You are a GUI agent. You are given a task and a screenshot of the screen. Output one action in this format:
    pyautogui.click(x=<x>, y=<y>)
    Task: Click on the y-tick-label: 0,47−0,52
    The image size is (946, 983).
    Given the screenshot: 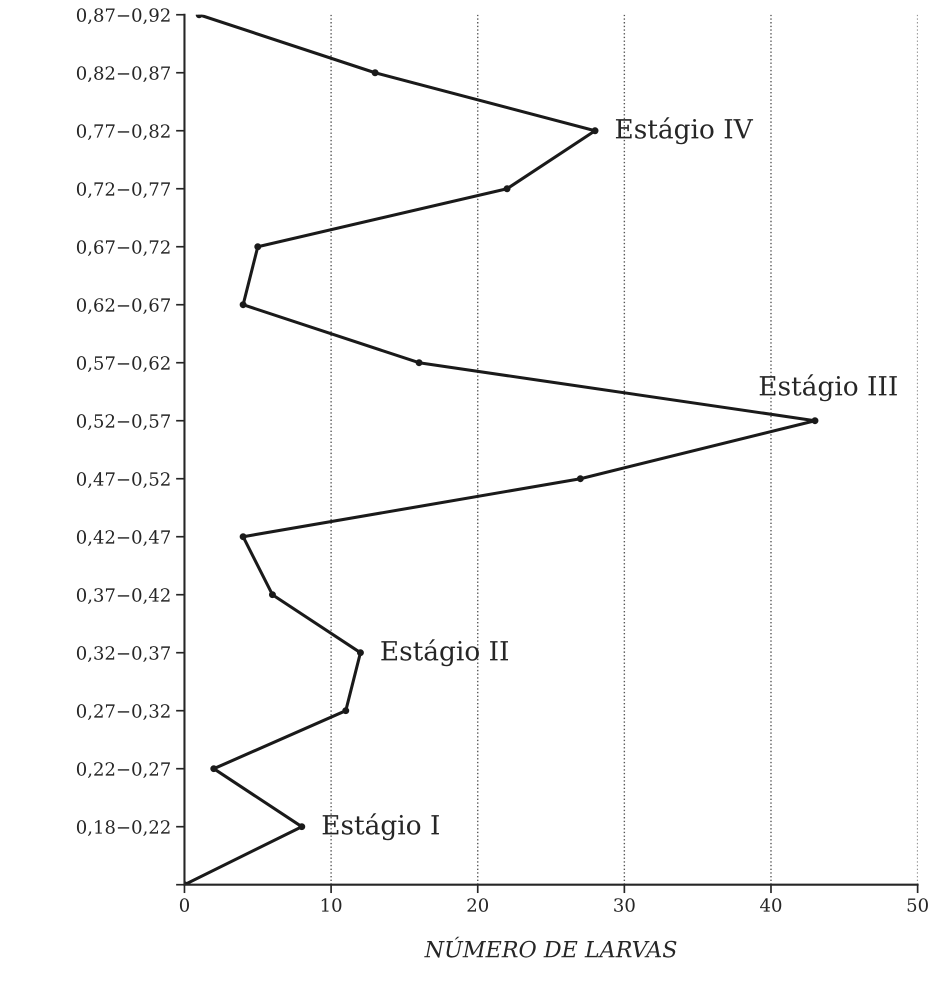 What is the action you would take?
    pyautogui.click(x=123, y=480)
    